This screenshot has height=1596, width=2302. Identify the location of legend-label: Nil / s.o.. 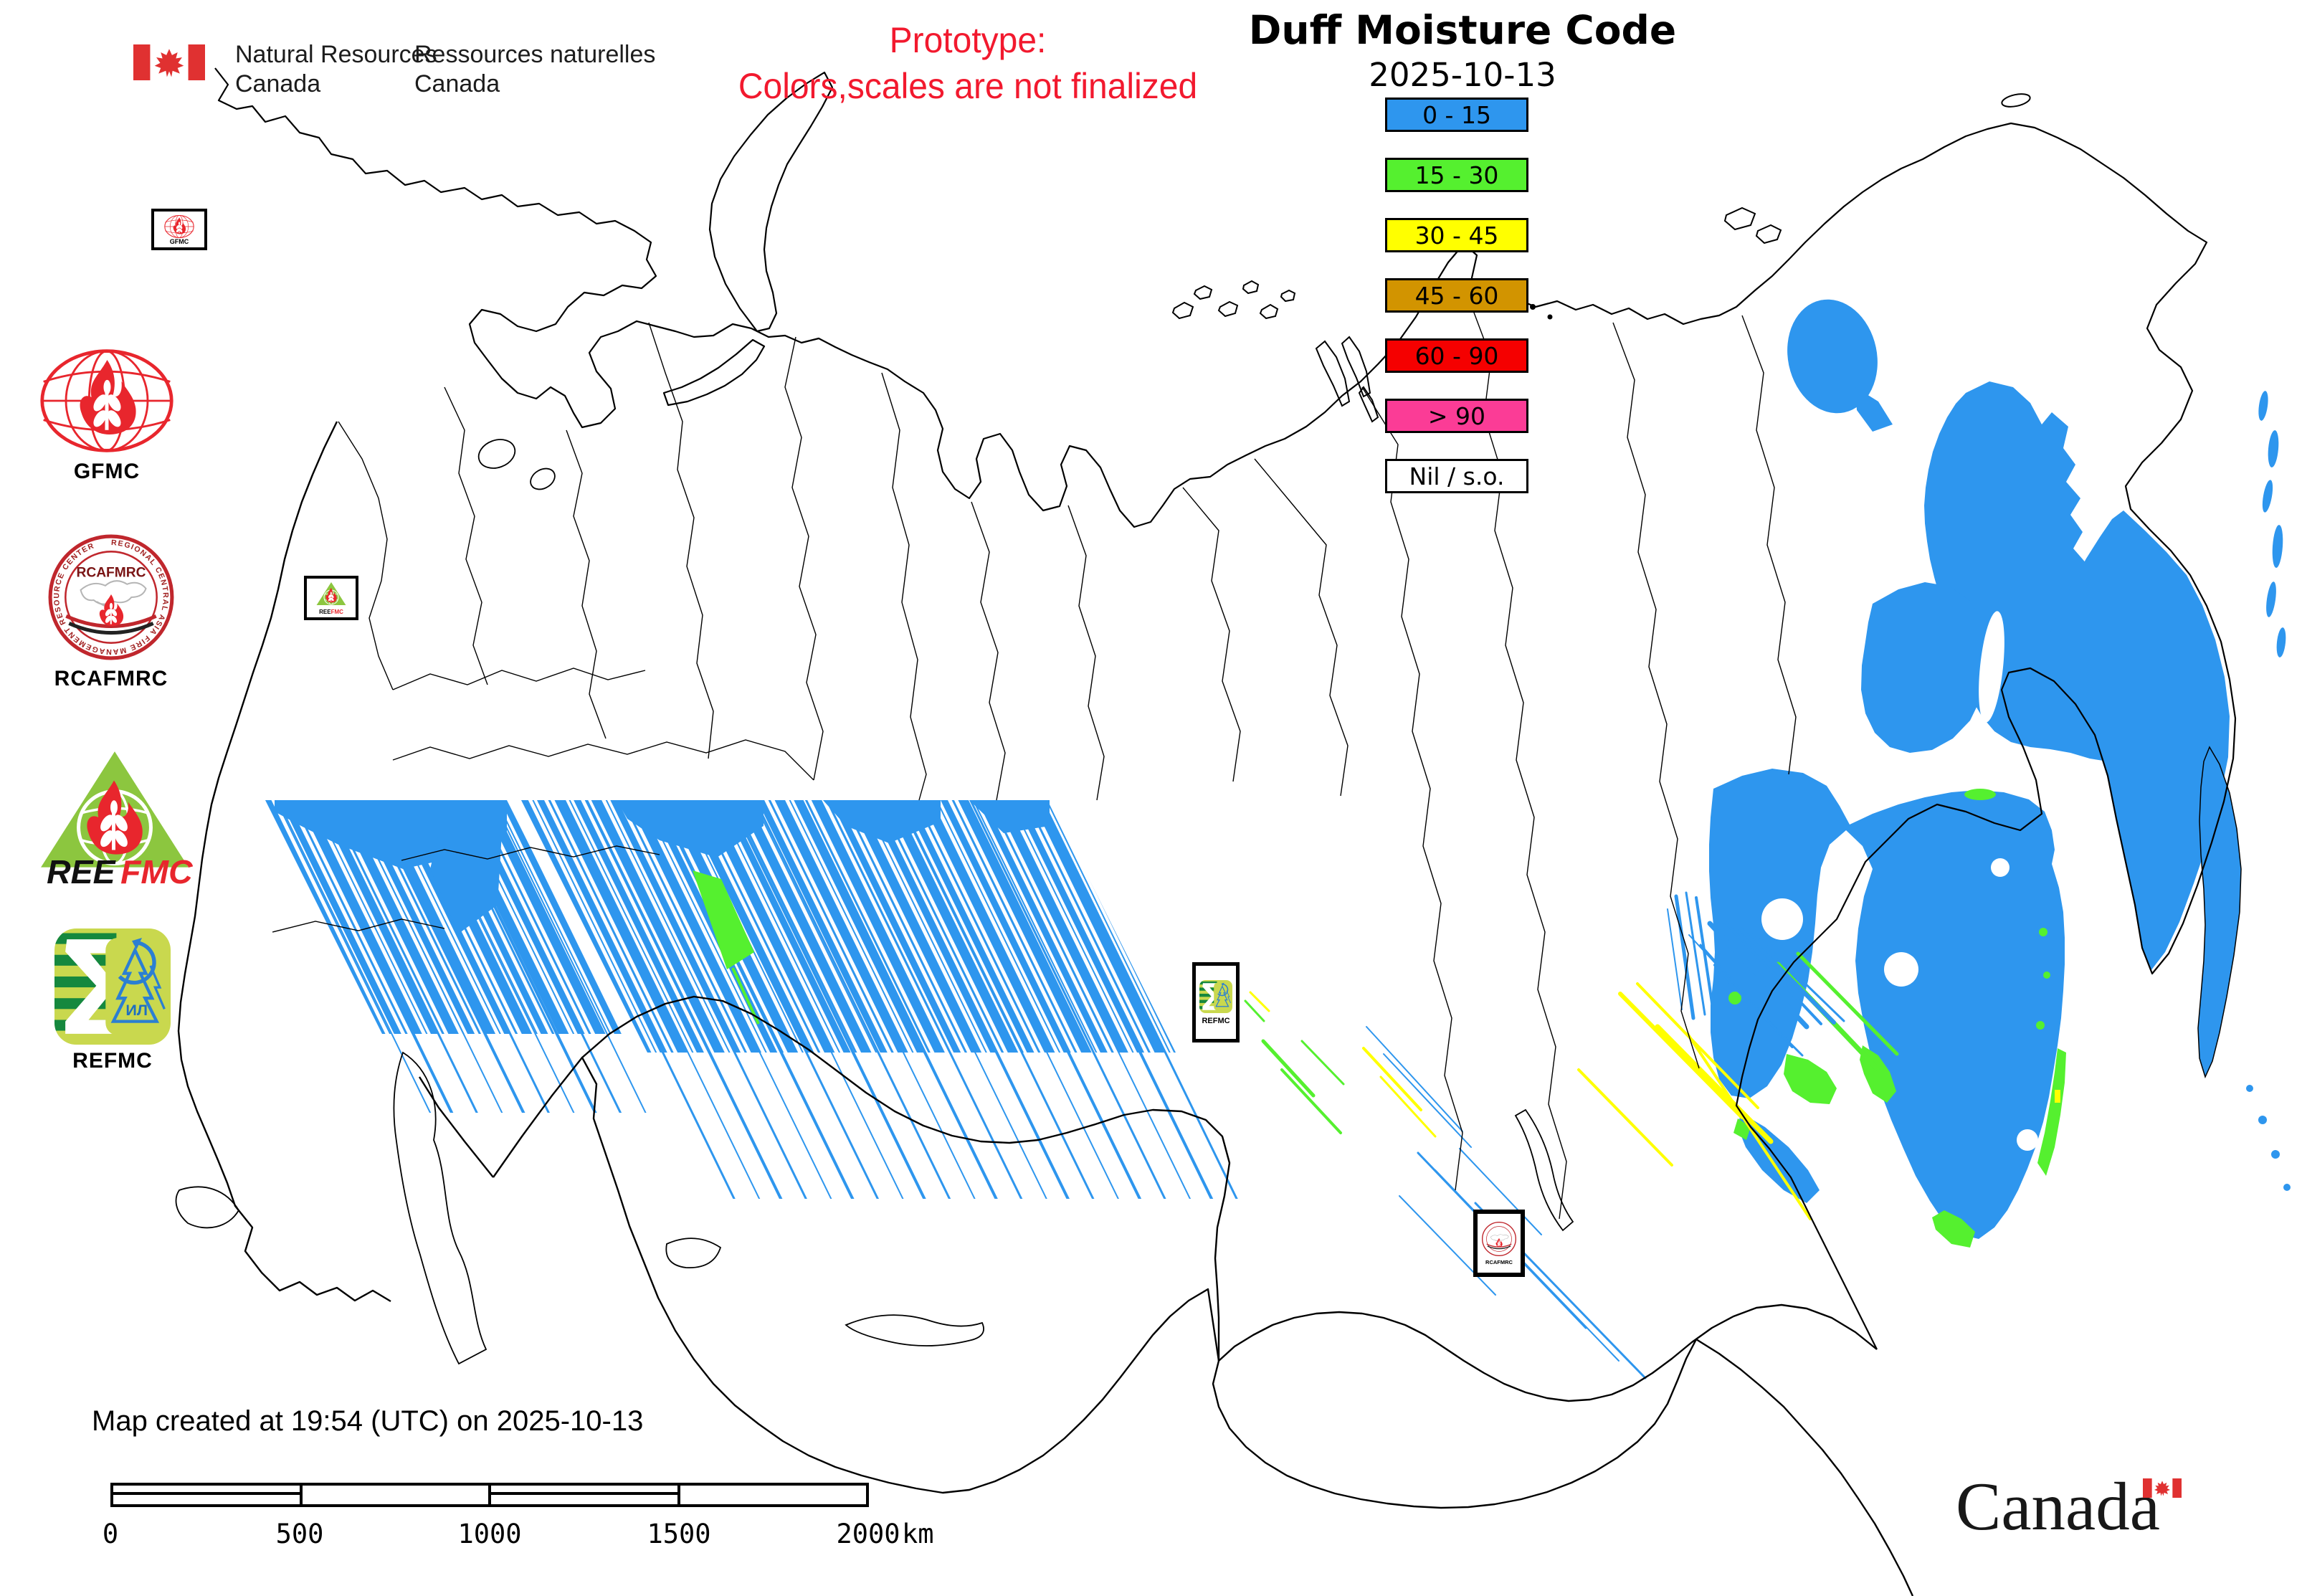
(1457, 476).